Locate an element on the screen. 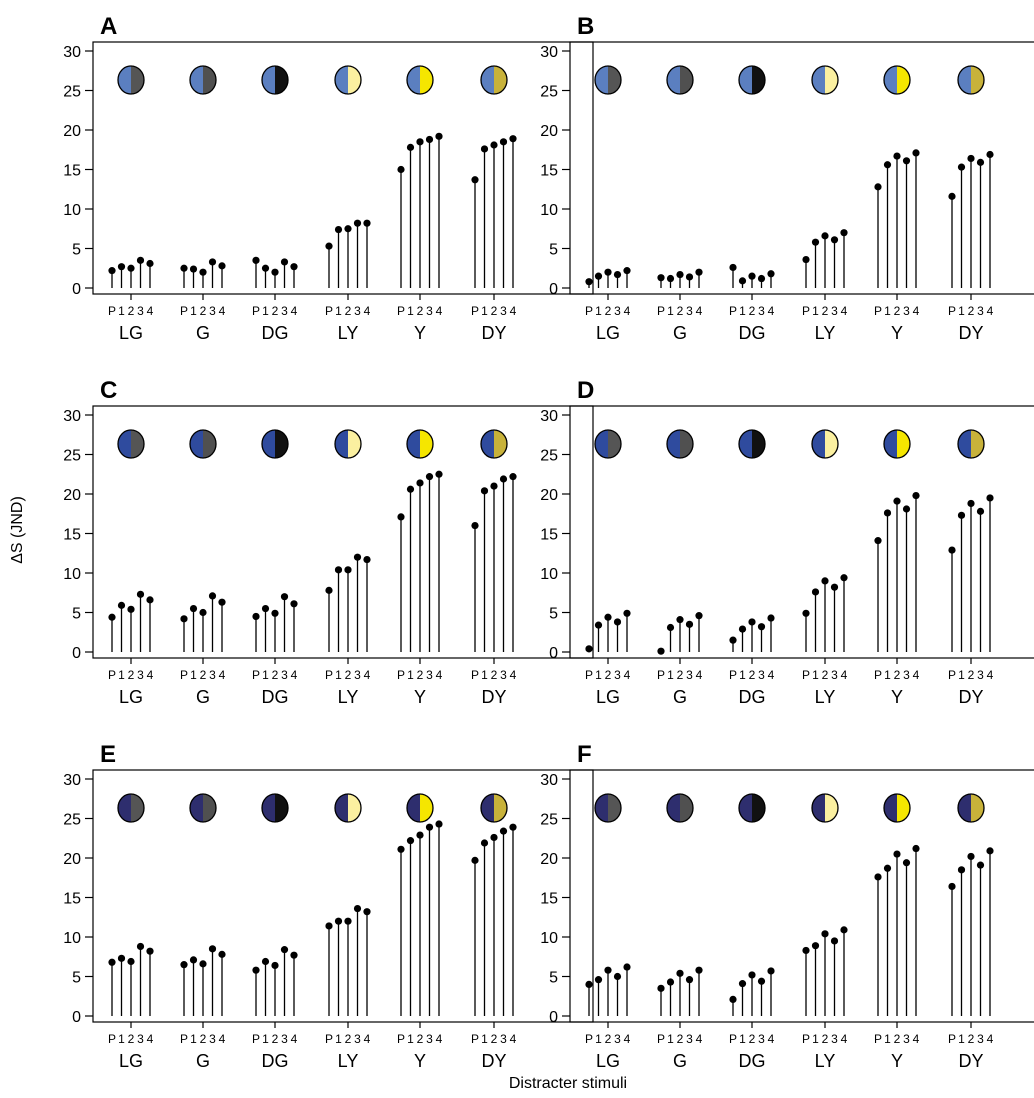 The width and height of the screenshot is (1034, 1098). y-tick-label: 5 is located at coordinates (553, 614).